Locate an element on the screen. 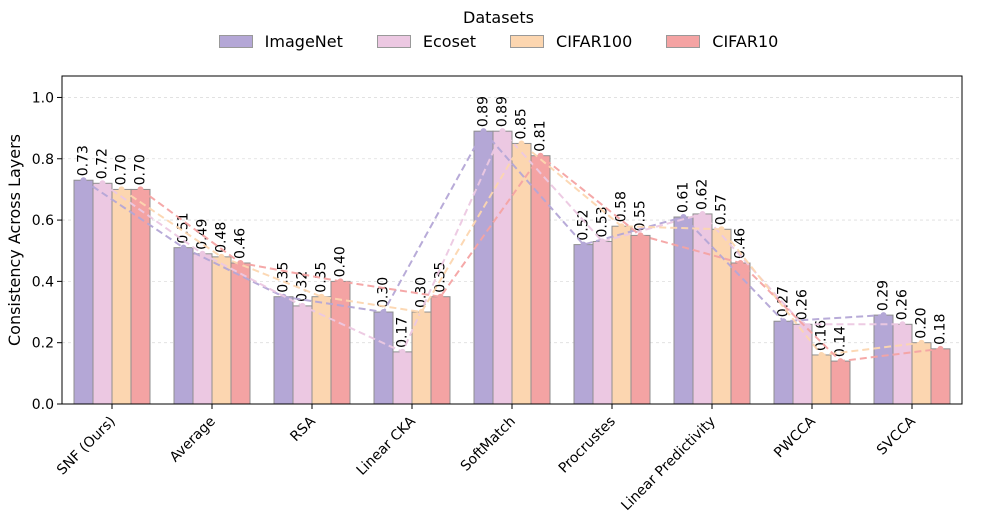  x-tick-label: SoftMatch is located at coordinates (488, 444).